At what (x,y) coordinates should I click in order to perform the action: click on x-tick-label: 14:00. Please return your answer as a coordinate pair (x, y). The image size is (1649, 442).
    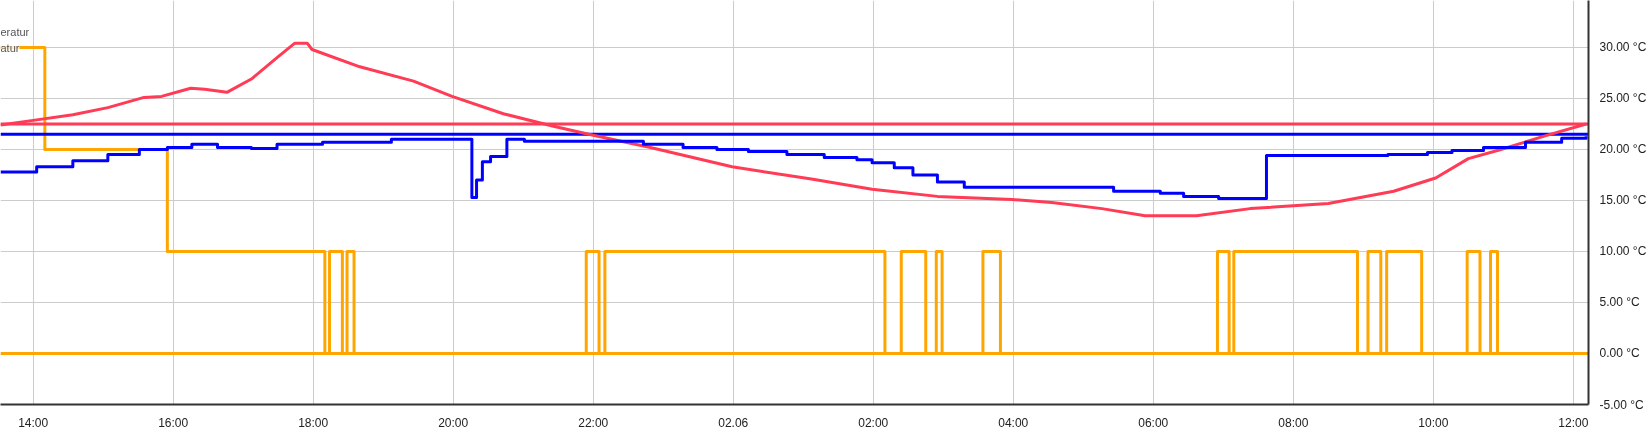
    Looking at the image, I should click on (33, 422).